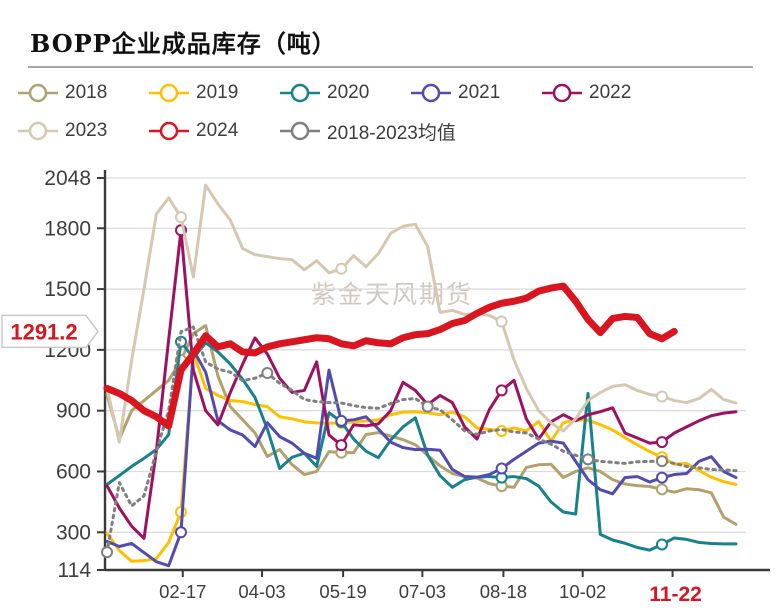 Image resolution: width=784 pixels, height=611 pixels. What do you see at coordinates (661, 544) in the screenshot?
I see `series-marker-2020` at bounding box center [661, 544].